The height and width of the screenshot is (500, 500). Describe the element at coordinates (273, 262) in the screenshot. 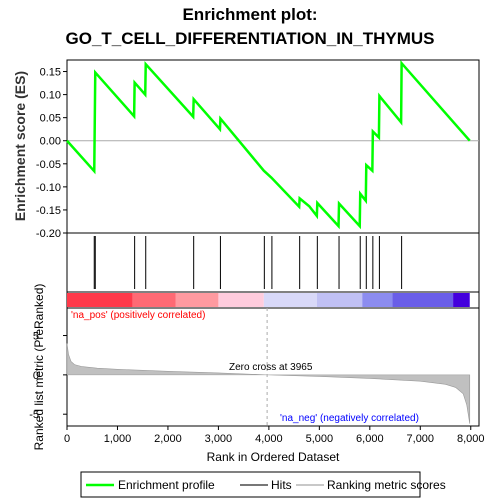

I see `hits-panel` at that location.